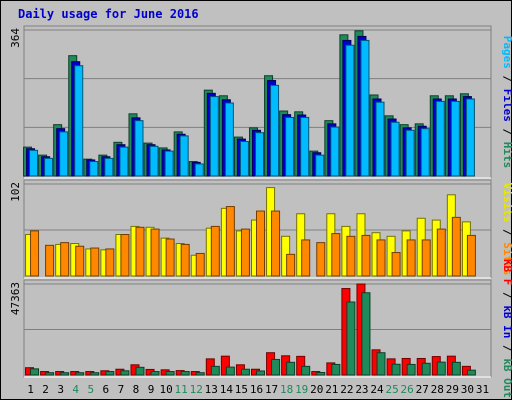  What do you see at coordinates (506, 321) in the screenshot?
I see `legend-entry: kB In` at bounding box center [506, 321].